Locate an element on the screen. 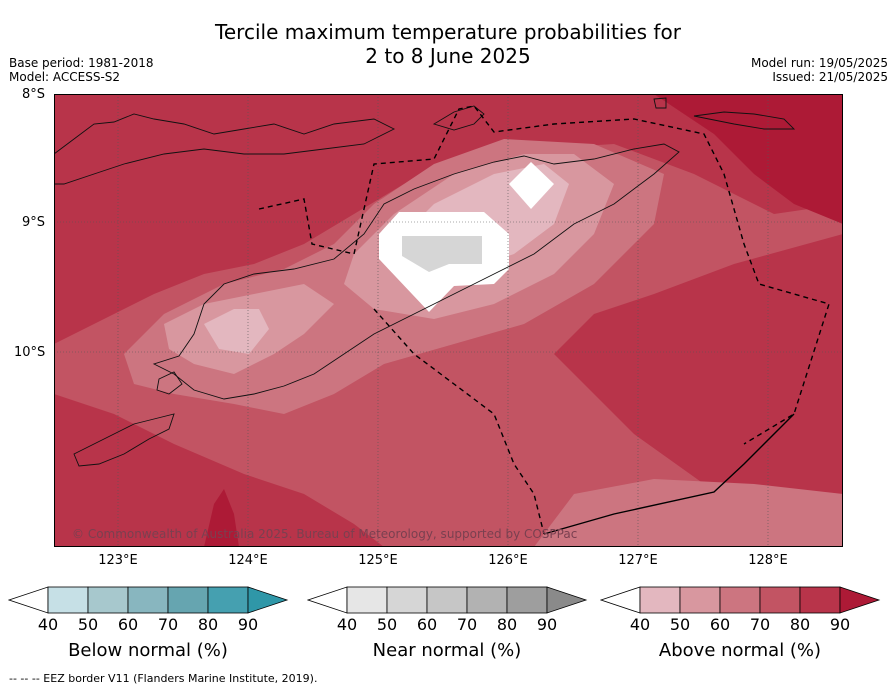 This screenshot has height=690, width=896. near-tick-40: 40 is located at coordinates (347, 624).